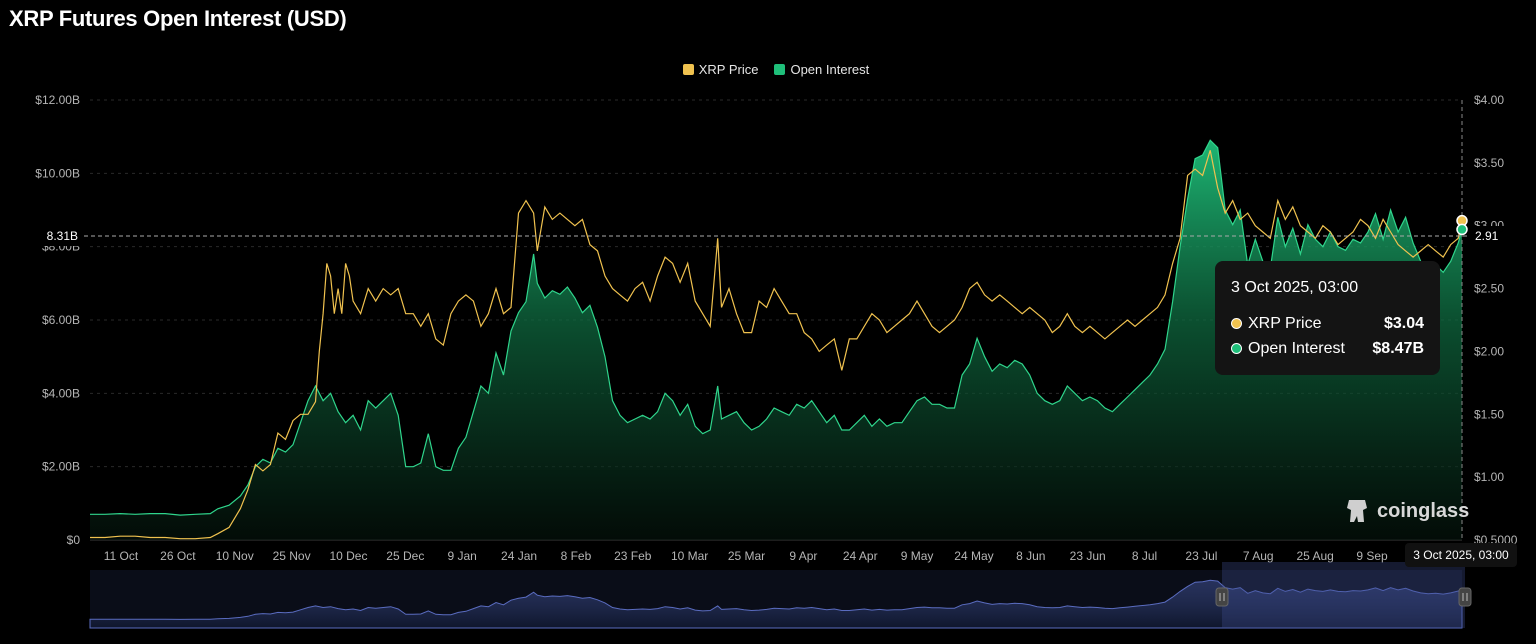  Describe the element at coordinates (917, 556) in the screenshot. I see `x-tick-label: 9 May` at that location.